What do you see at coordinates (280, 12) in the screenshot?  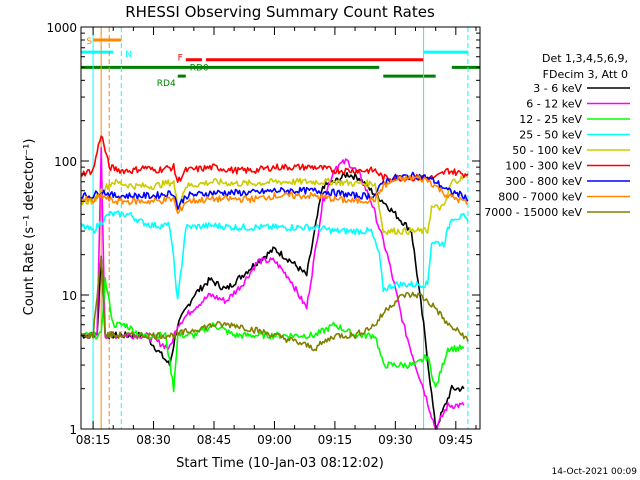 I see `chart-title: RHESSI Observing Summary Count Rates` at bounding box center [280, 12].